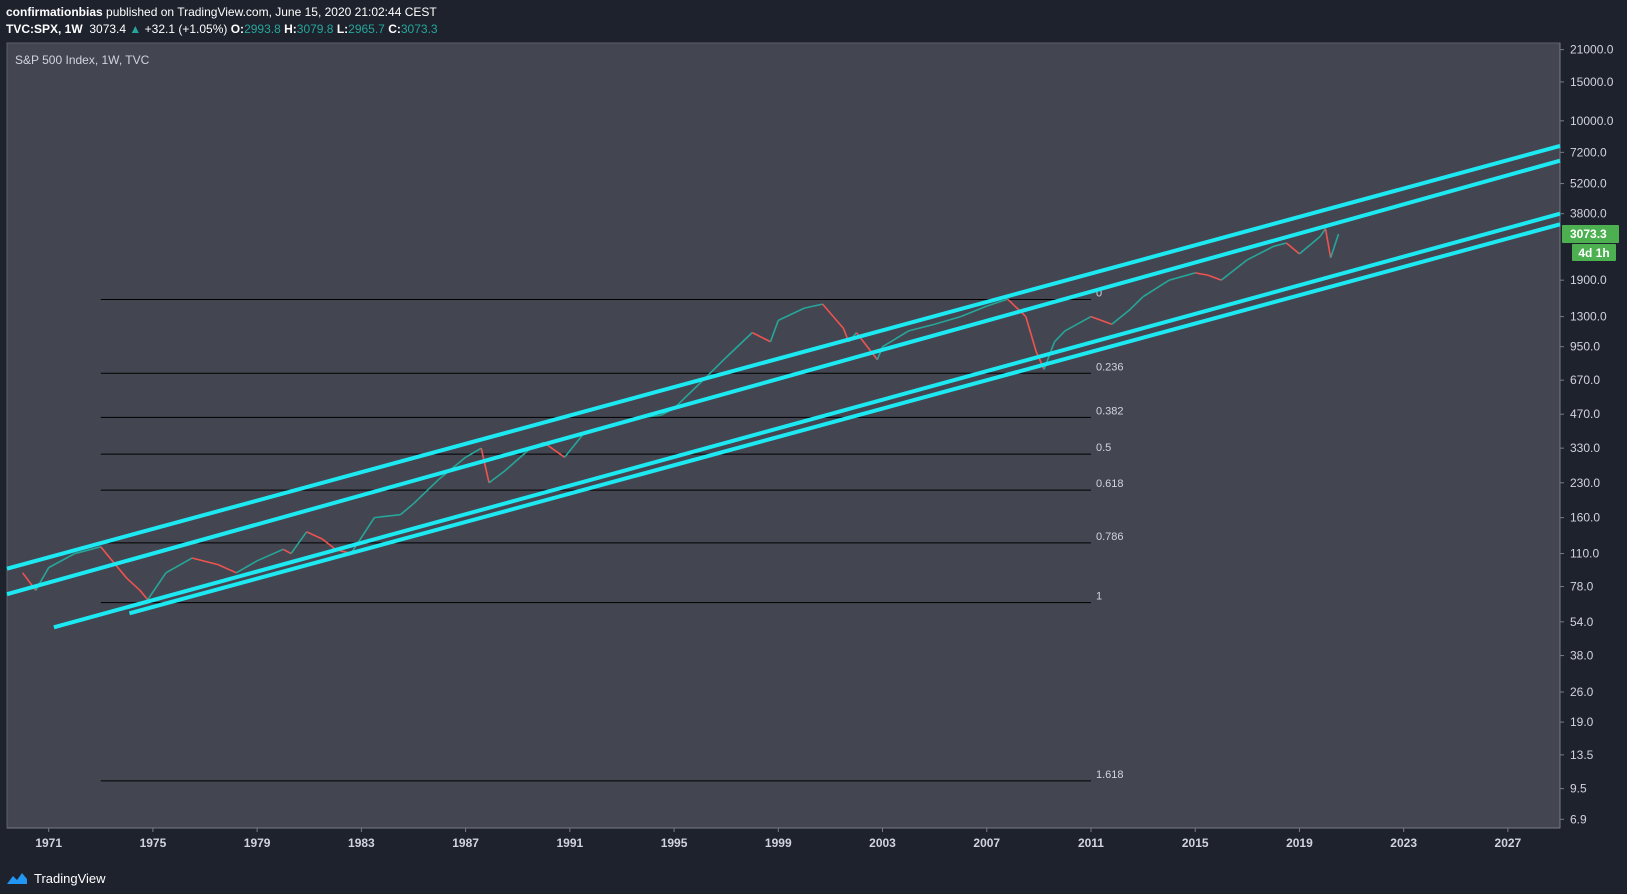 The image size is (1627, 894). Describe the element at coordinates (1091, 843) in the screenshot. I see `x-tick-label: 2011` at that location.